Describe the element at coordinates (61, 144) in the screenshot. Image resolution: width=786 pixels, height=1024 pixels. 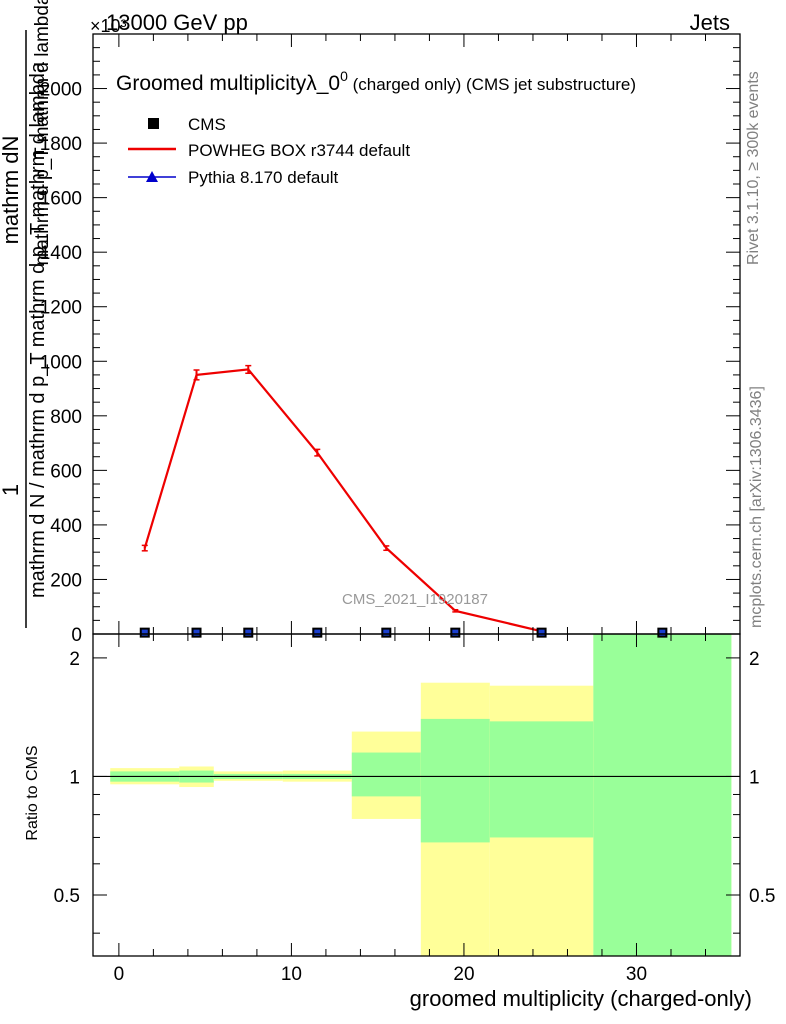
I see `y-tick-label: 1800` at that location.